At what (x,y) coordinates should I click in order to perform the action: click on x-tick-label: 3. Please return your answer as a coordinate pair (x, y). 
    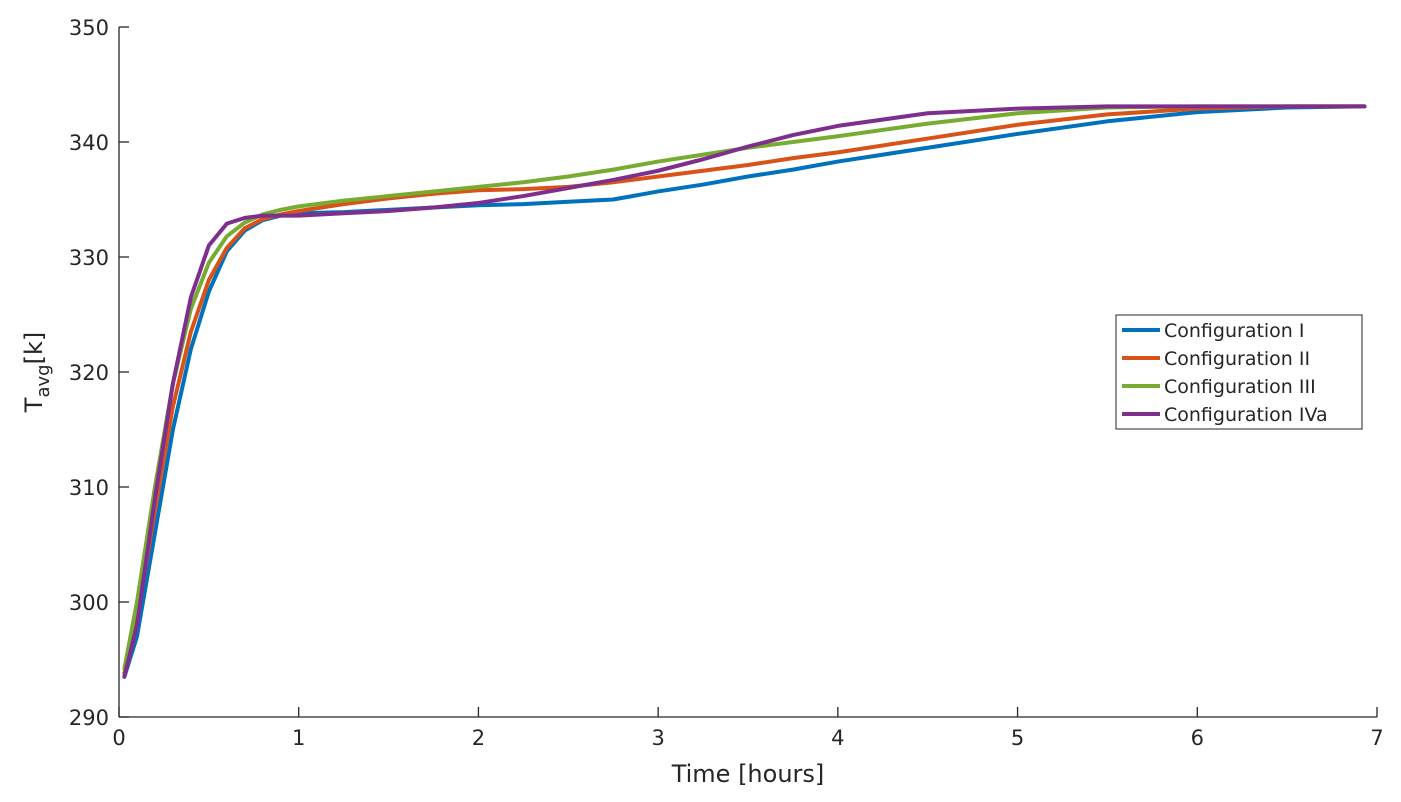
    Looking at the image, I should click on (657, 738).